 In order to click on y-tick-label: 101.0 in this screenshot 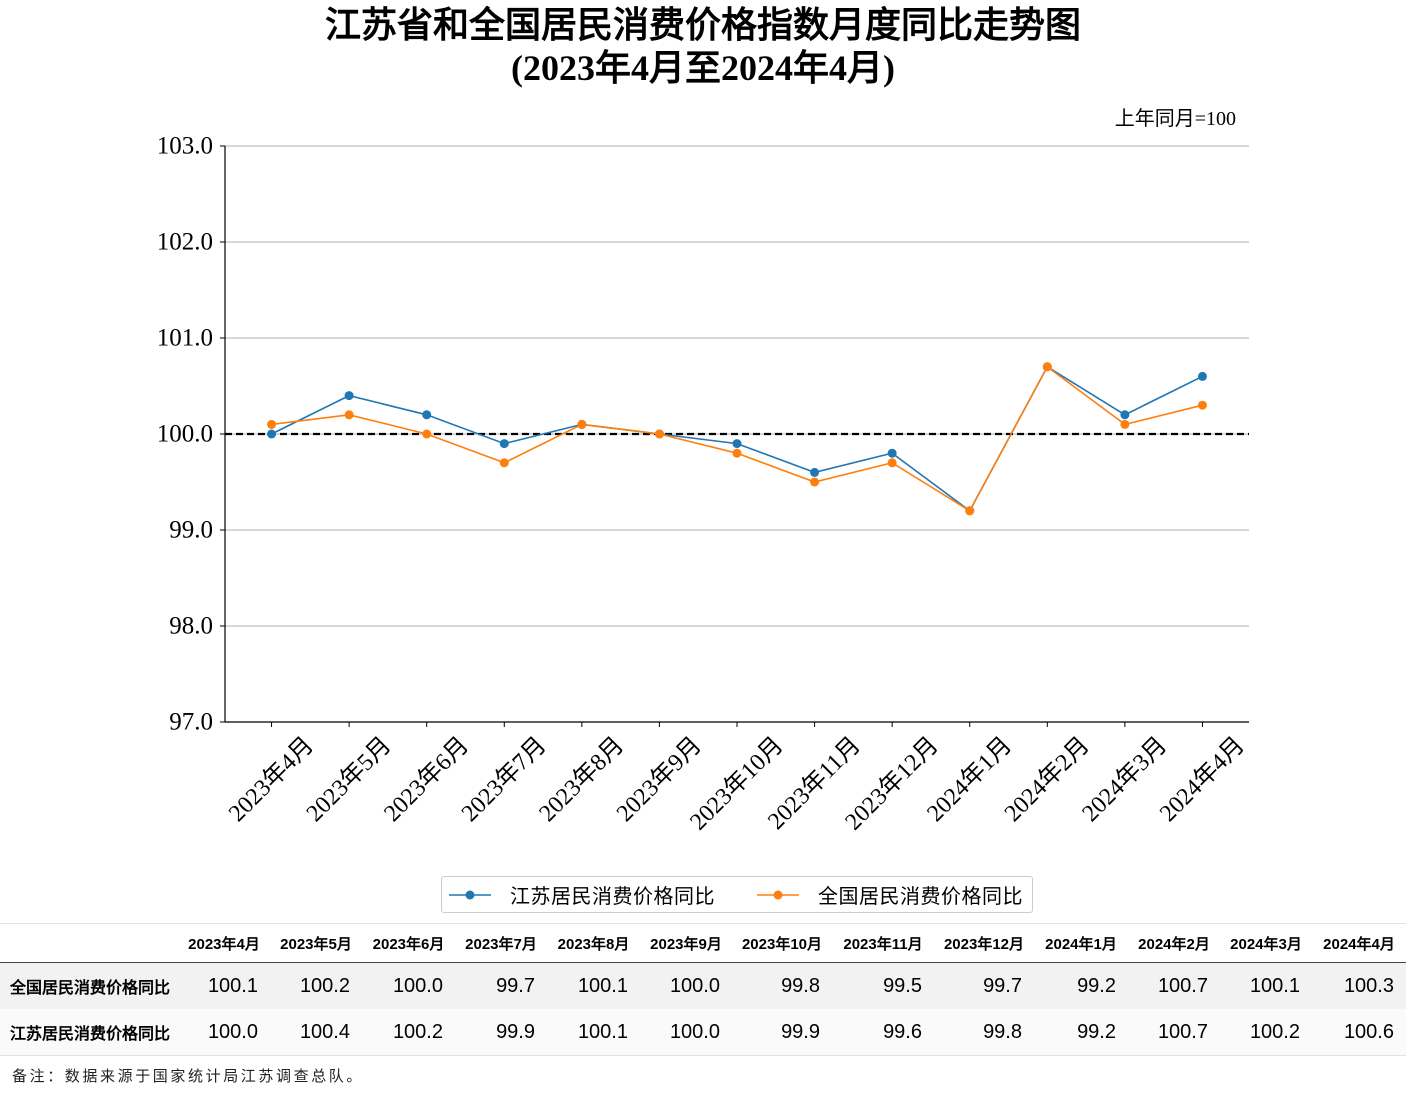, I will do `click(185, 338)`.